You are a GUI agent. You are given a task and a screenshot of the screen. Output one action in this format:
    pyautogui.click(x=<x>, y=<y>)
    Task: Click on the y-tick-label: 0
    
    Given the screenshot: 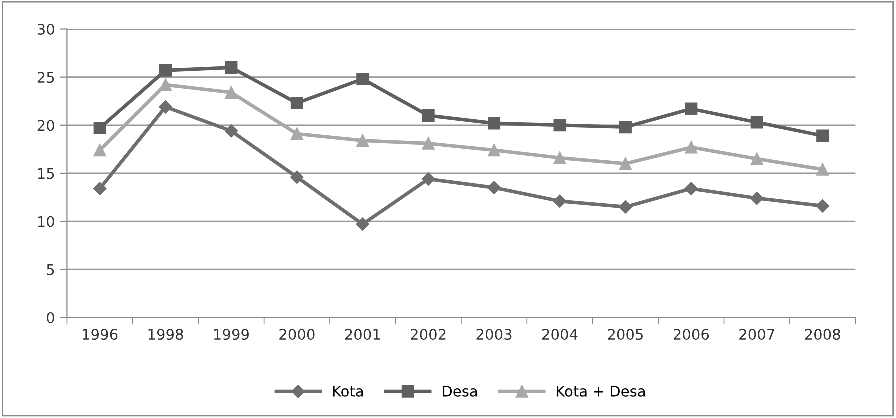 What is the action you would take?
    pyautogui.click(x=50, y=318)
    